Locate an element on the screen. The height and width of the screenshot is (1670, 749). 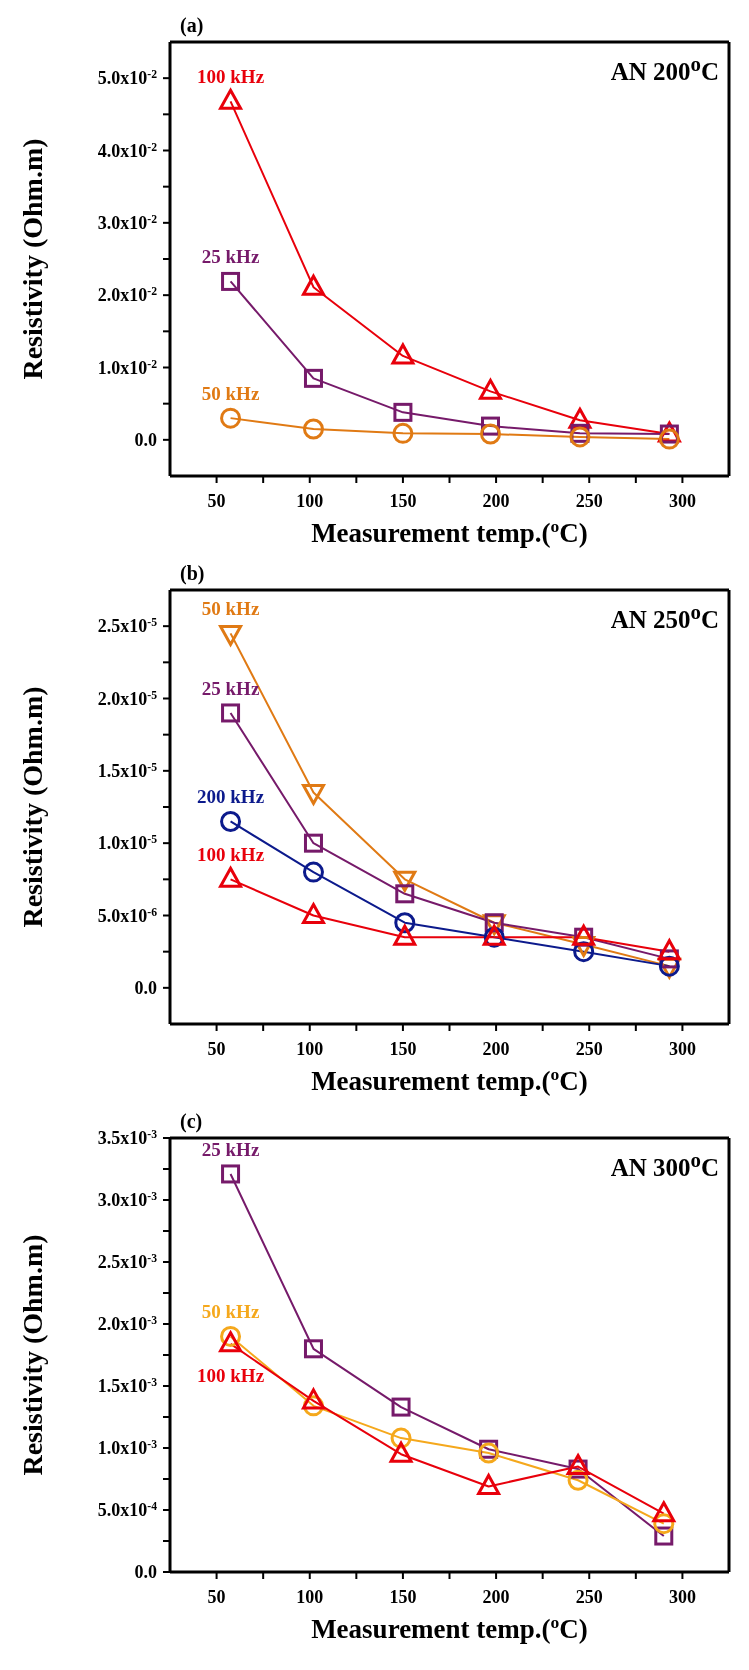
y-tick-label: 2.5x10$^{-5}$ is located at coordinates (127, 626).